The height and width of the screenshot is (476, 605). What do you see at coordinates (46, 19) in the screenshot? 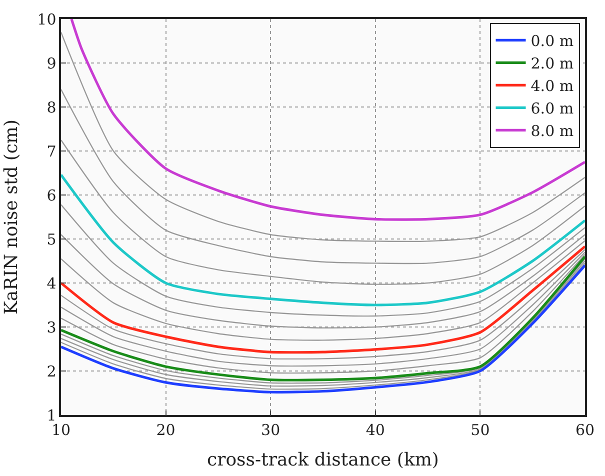
I see `y-tick-label: 10` at bounding box center [46, 19].